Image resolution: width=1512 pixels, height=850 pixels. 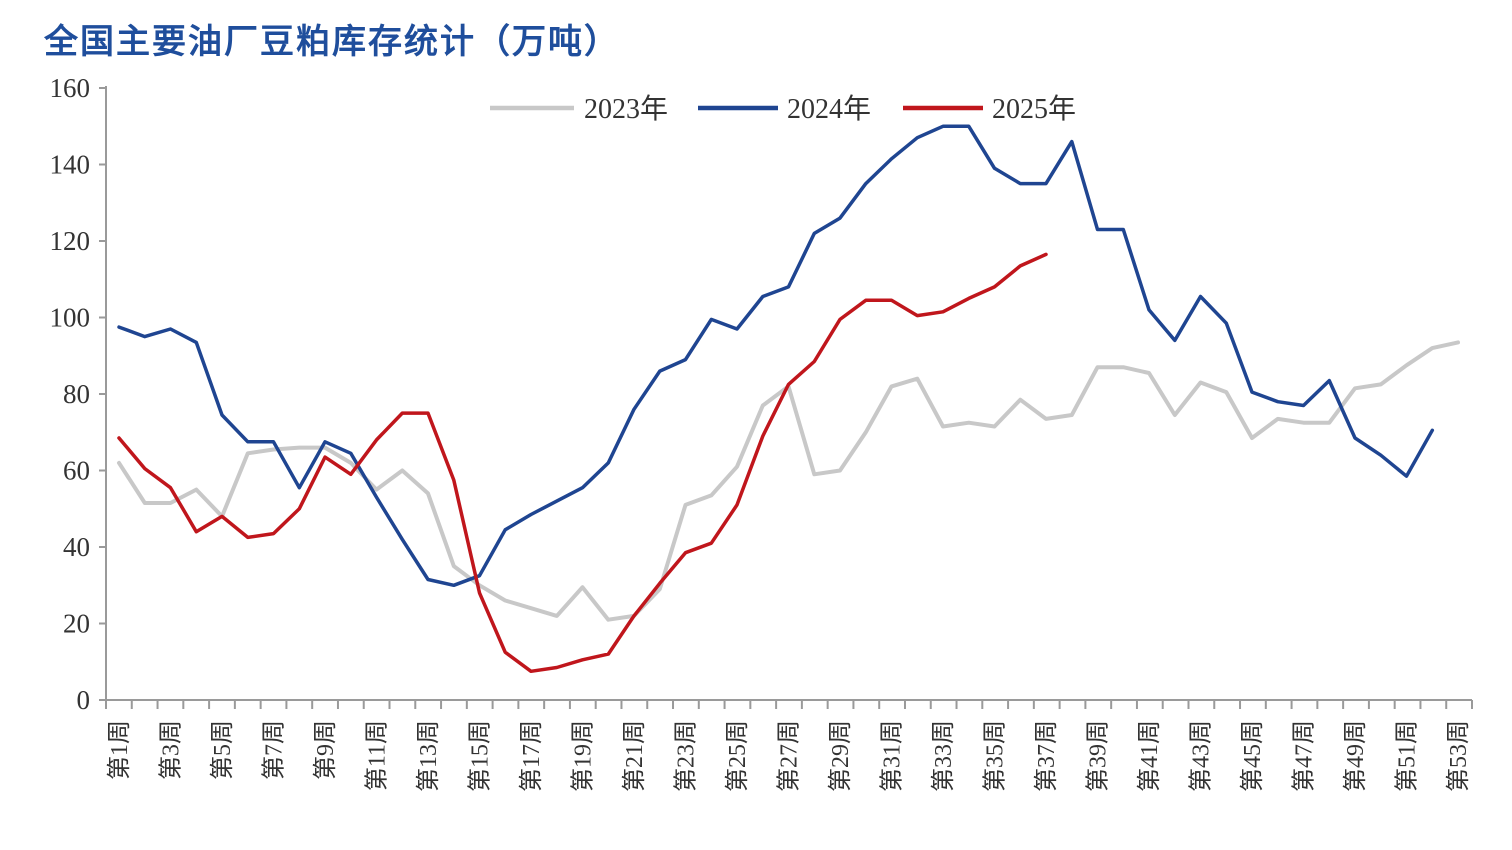 I want to click on legend-label: 2023年, so click(x=626, y=109).